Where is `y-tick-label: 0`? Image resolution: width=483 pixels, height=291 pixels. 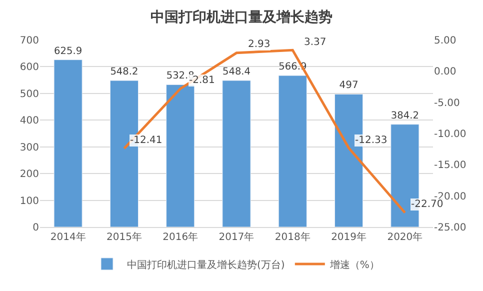 y-tick-label: 0 is located at coordinates (35, 228).